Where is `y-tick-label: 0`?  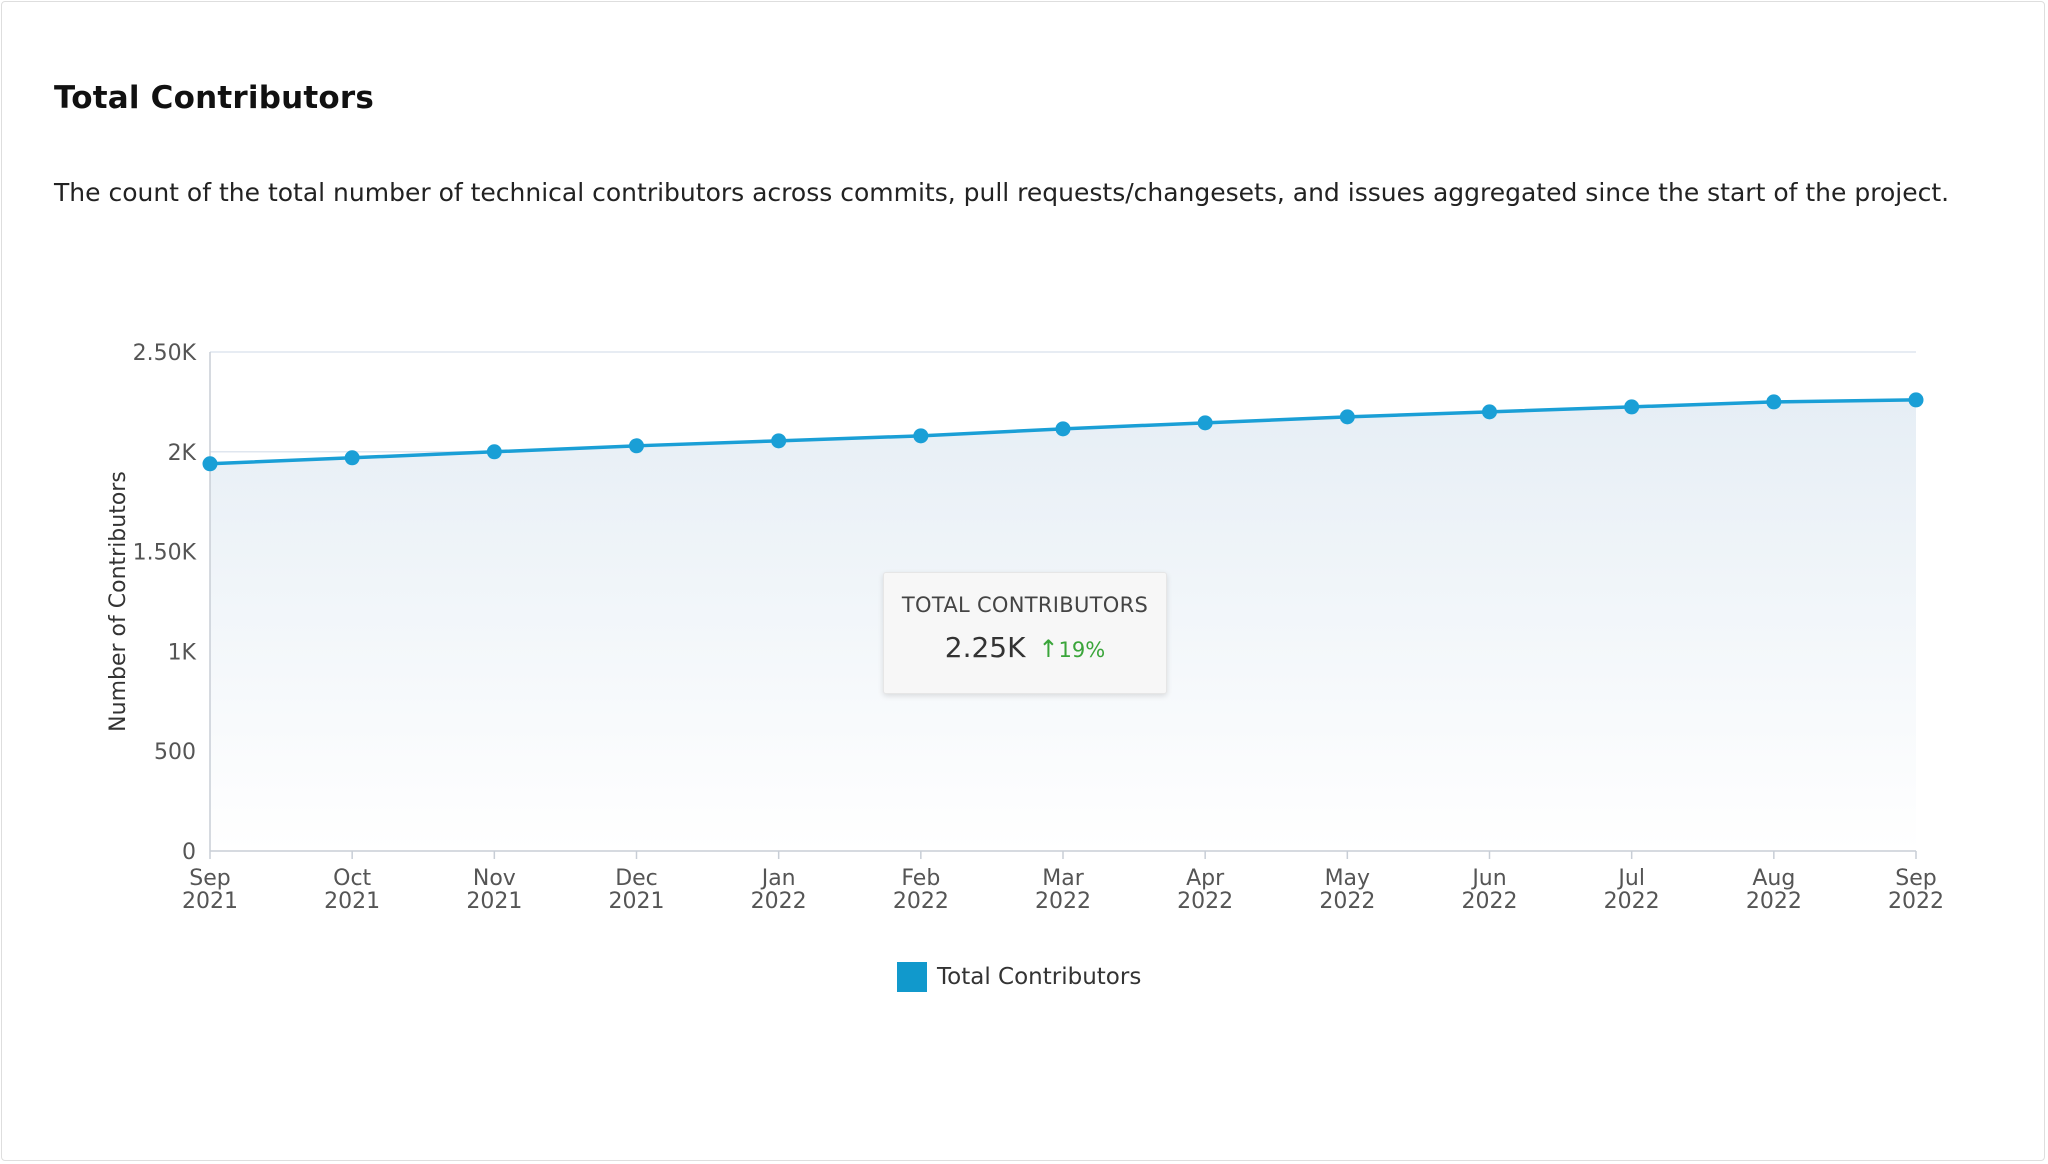 y-tick-label: 0 is located at coordinates (189, 852).